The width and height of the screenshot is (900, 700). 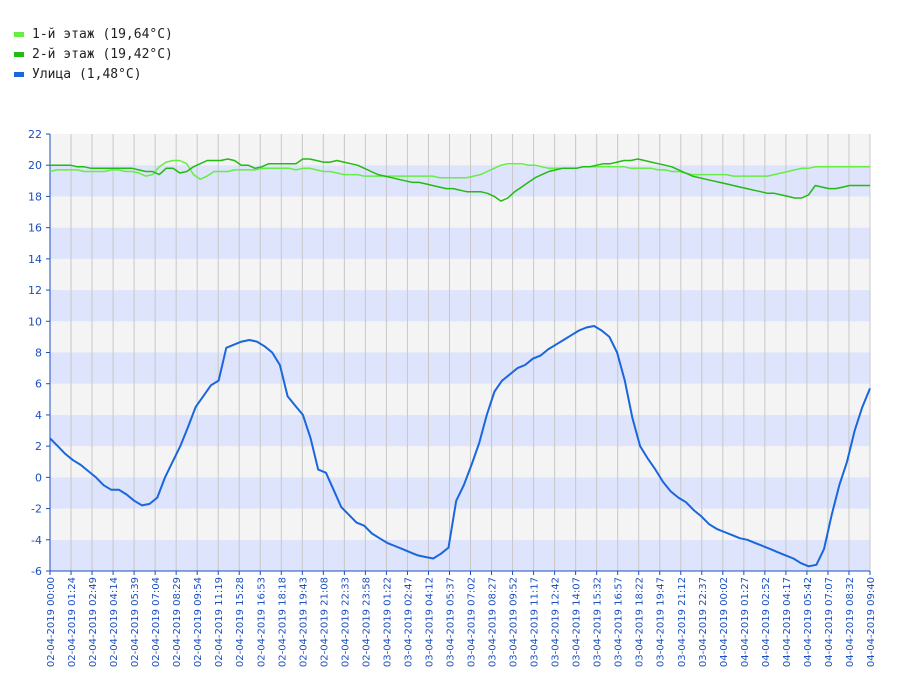 I want to click on x-tick-label: 03-04-2019 21:12, so click(x=682, y=622).